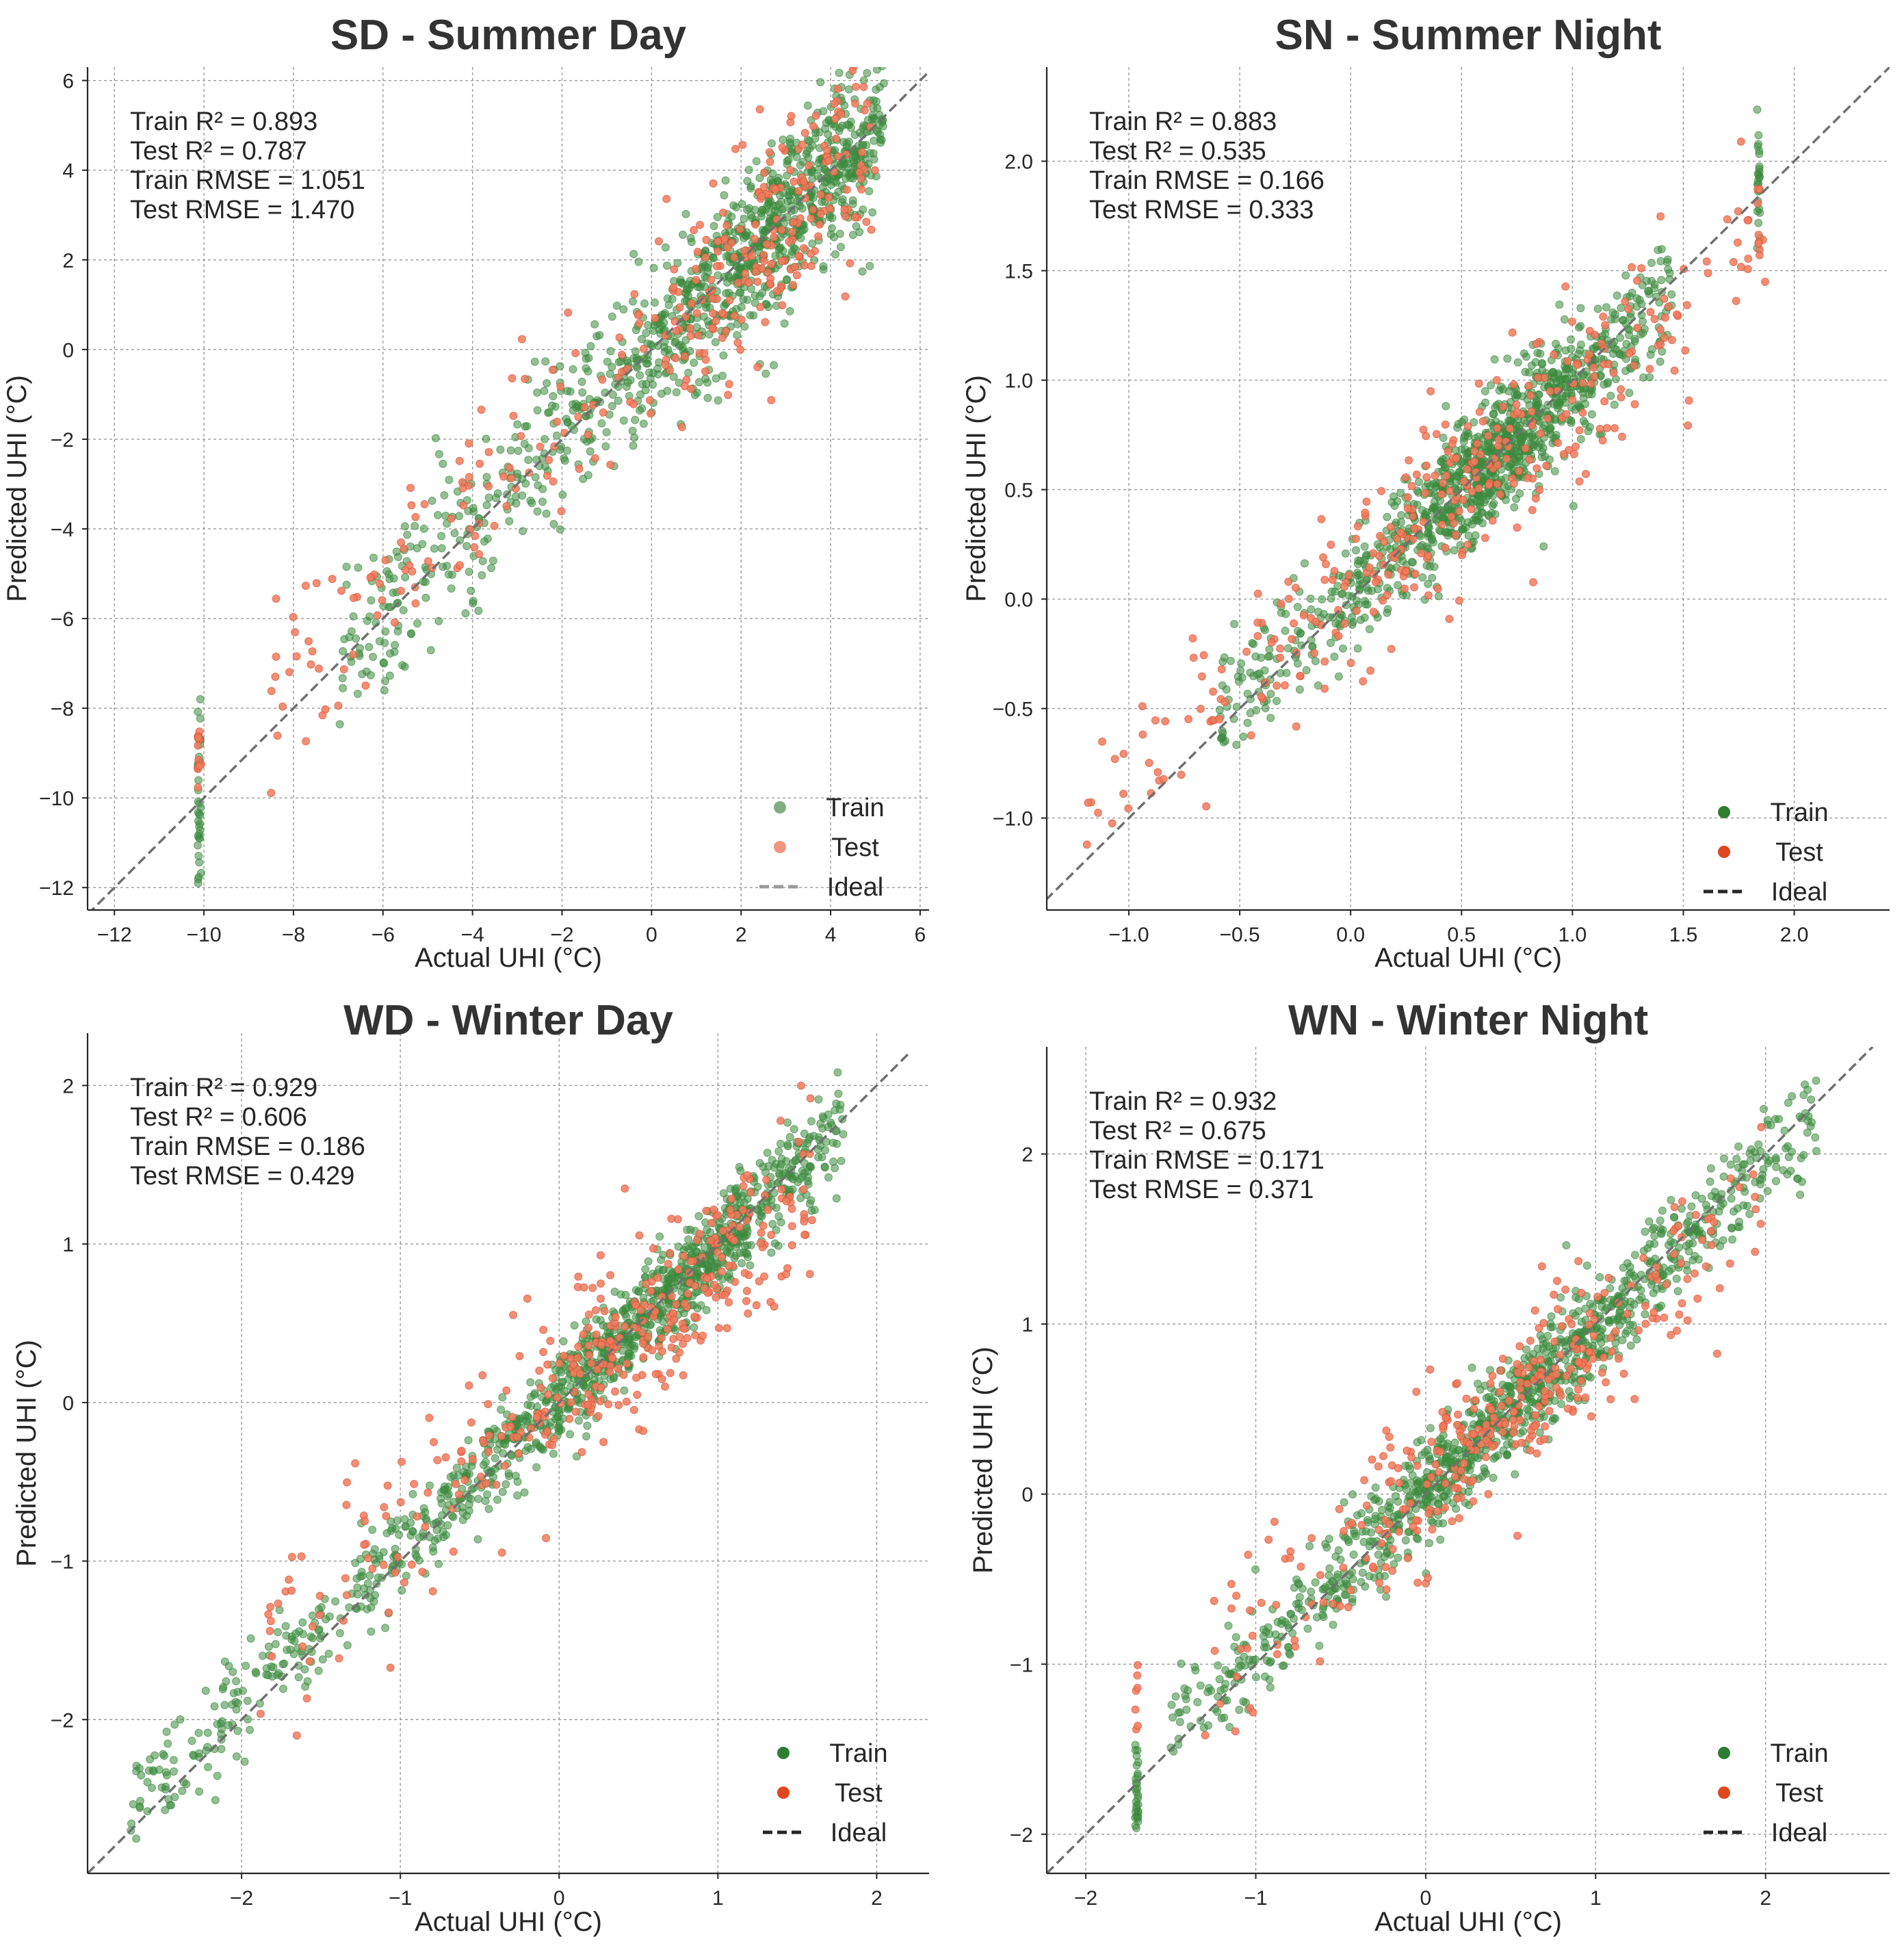 This screenshot has width=1904, height=1950. Describe the element at coordinates (1183, 121) in the screenshot. I see `metric-line: Train R² = 0.883` at that location.